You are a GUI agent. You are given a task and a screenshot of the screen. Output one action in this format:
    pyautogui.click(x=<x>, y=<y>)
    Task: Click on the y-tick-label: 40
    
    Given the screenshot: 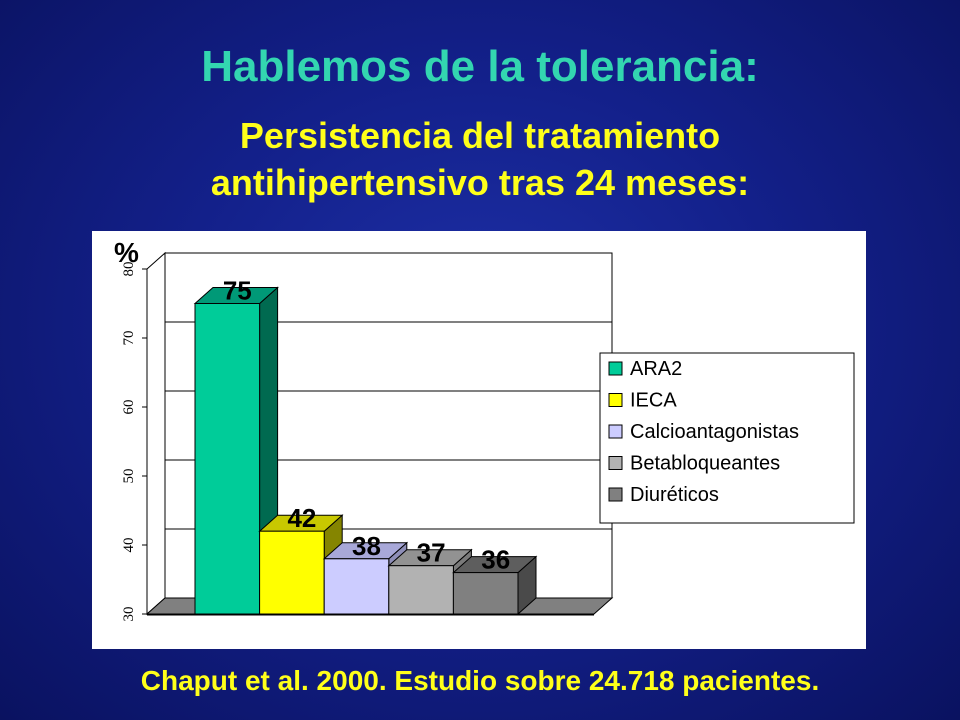 What is the action you would take?
    pyautogui.click(x=129, y=545)
    